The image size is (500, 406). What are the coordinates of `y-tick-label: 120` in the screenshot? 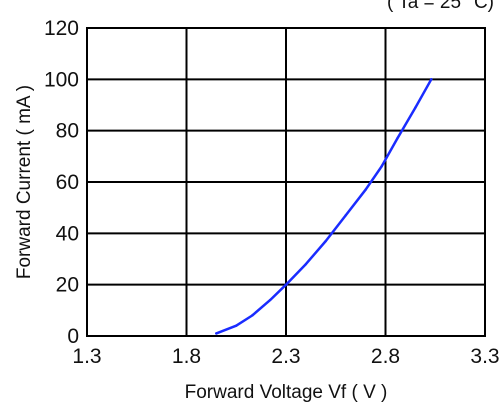 It's located at (61, 28).